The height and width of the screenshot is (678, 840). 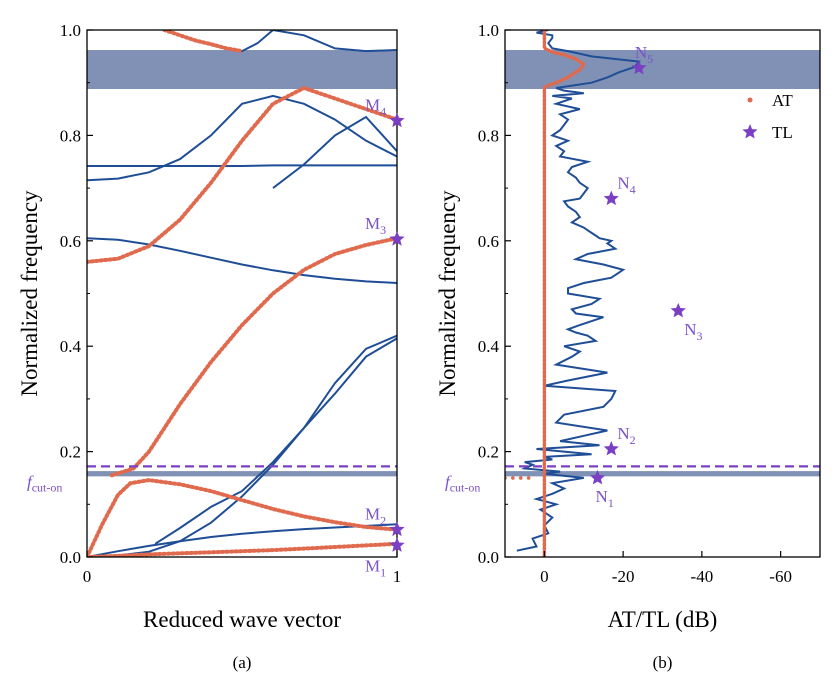 What do you see at coordinates (639, 67) in the screenshot?
I see `marker-star-N5` at bounding box center [639, 67].